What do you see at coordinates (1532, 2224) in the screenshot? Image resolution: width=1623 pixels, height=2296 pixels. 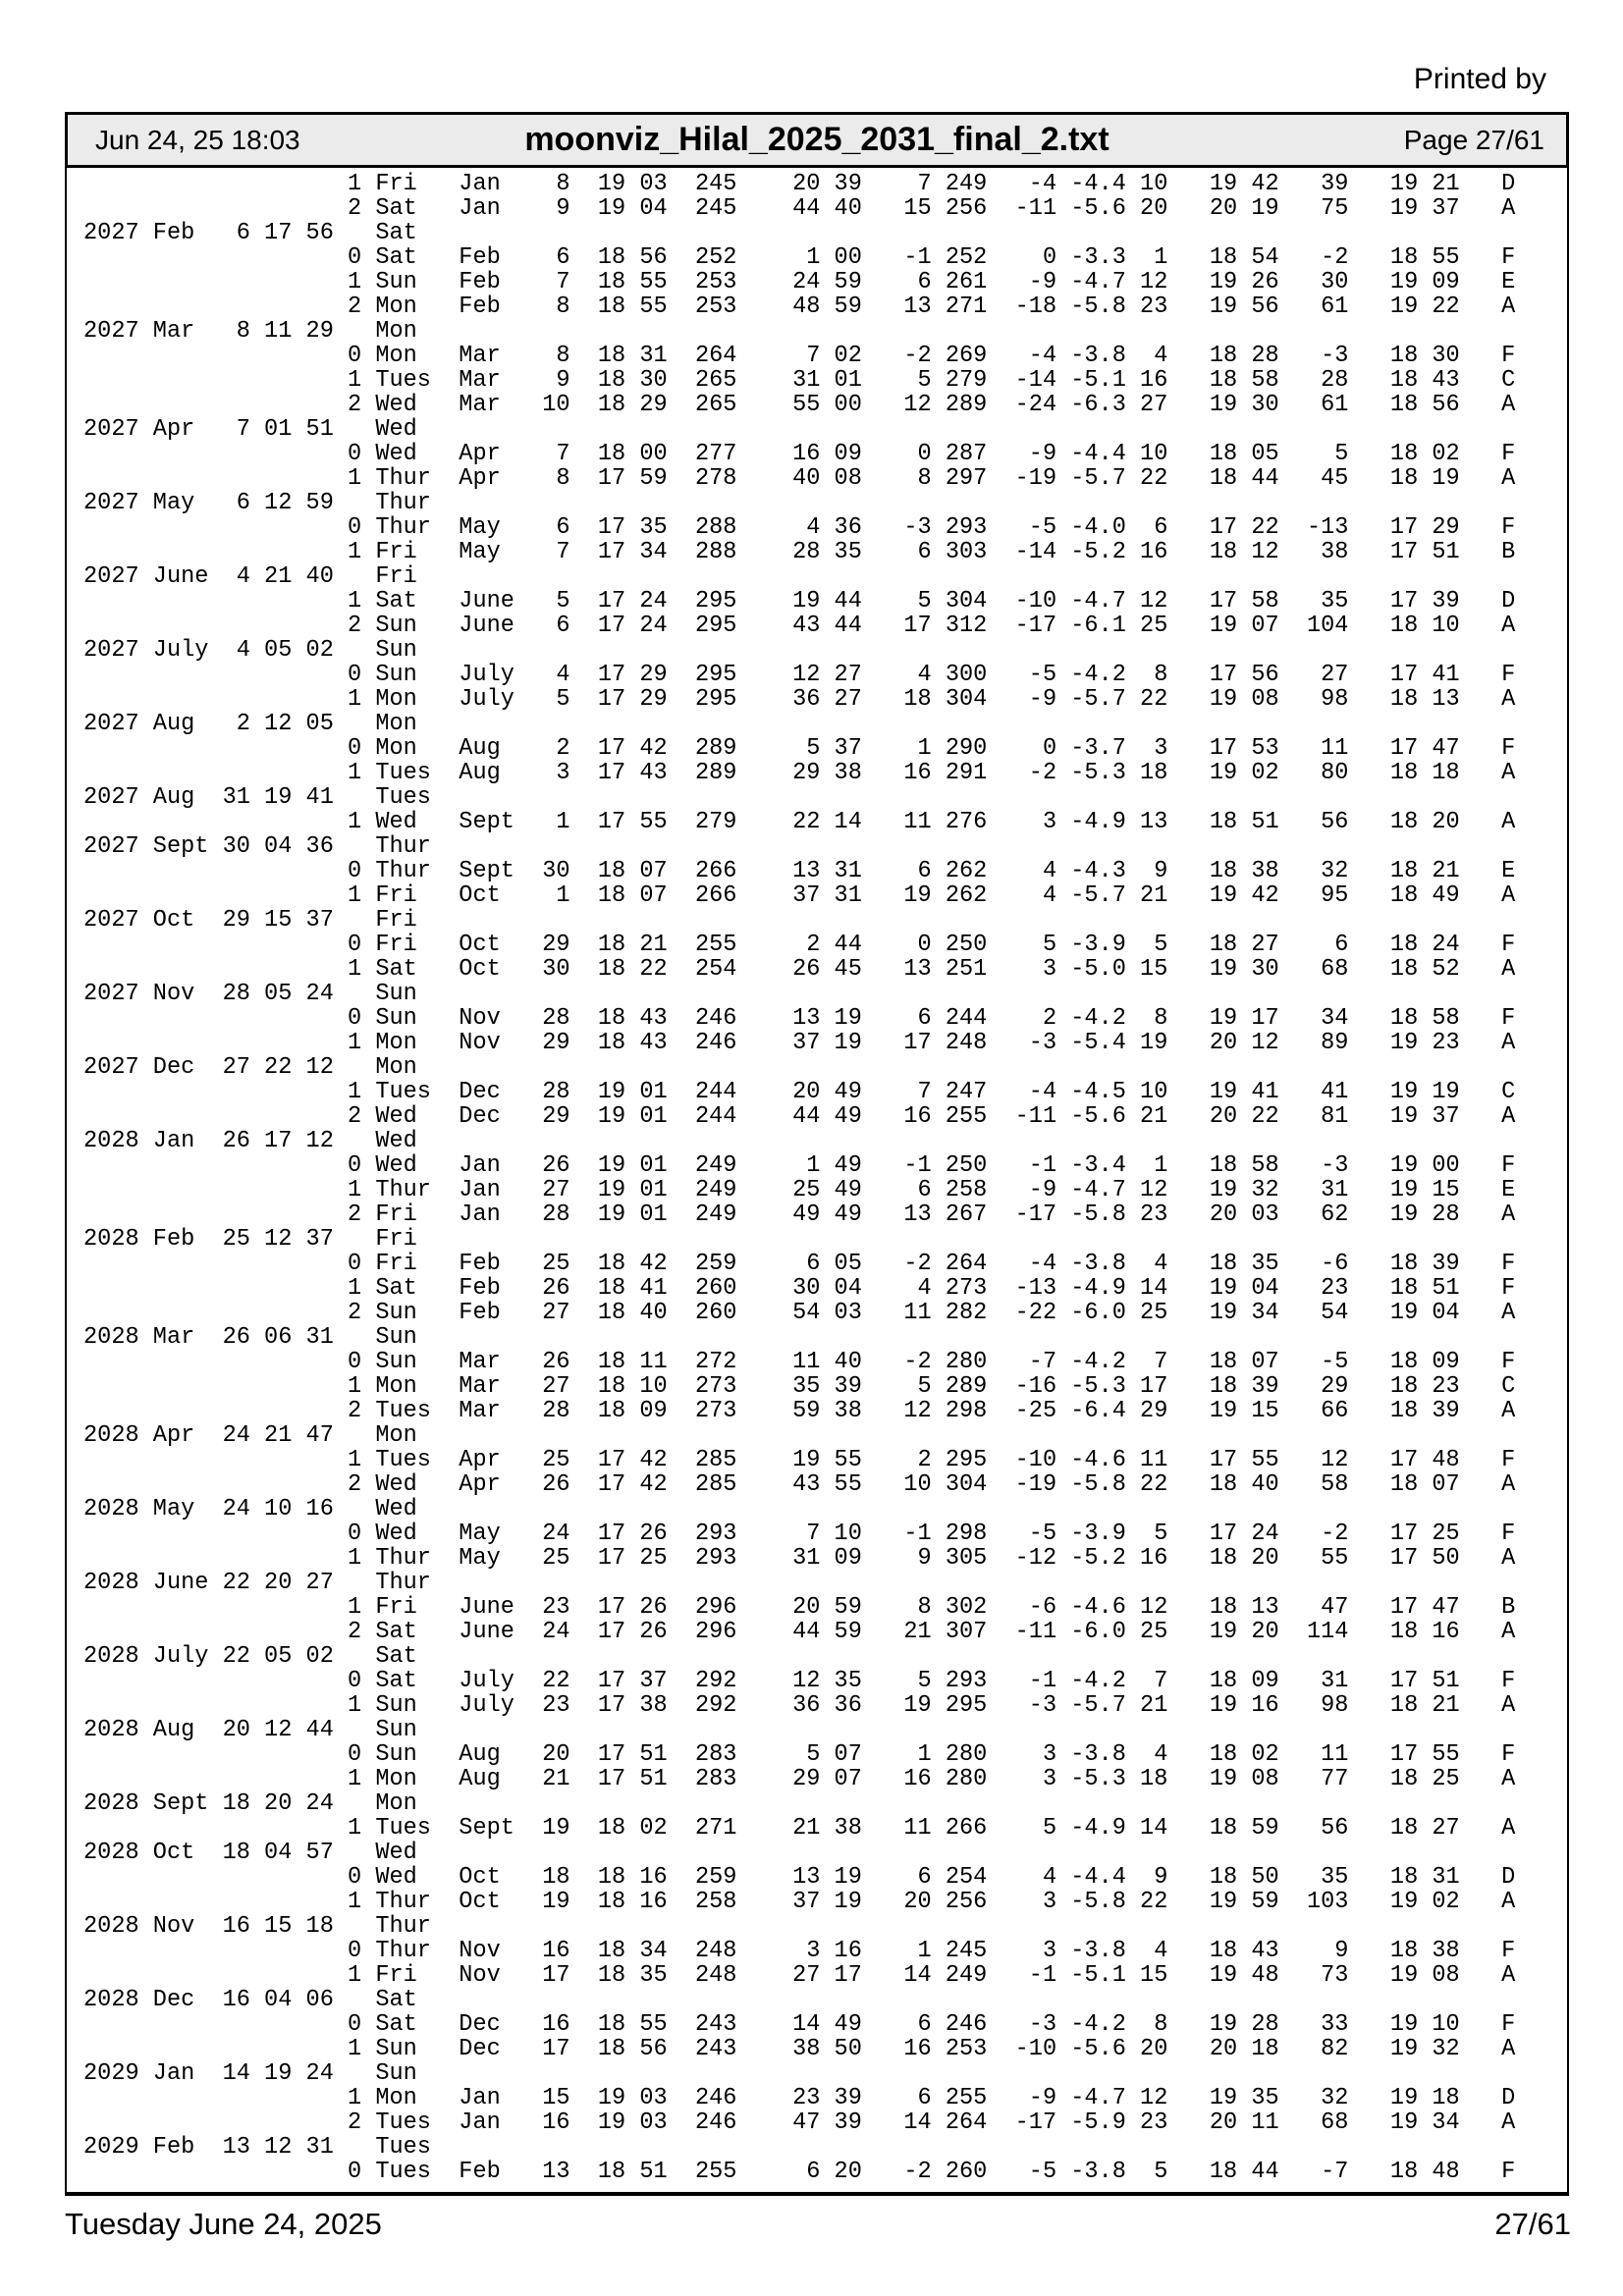 I see `footer-page-number: 27/61` at bounding box center [1532, 2224].